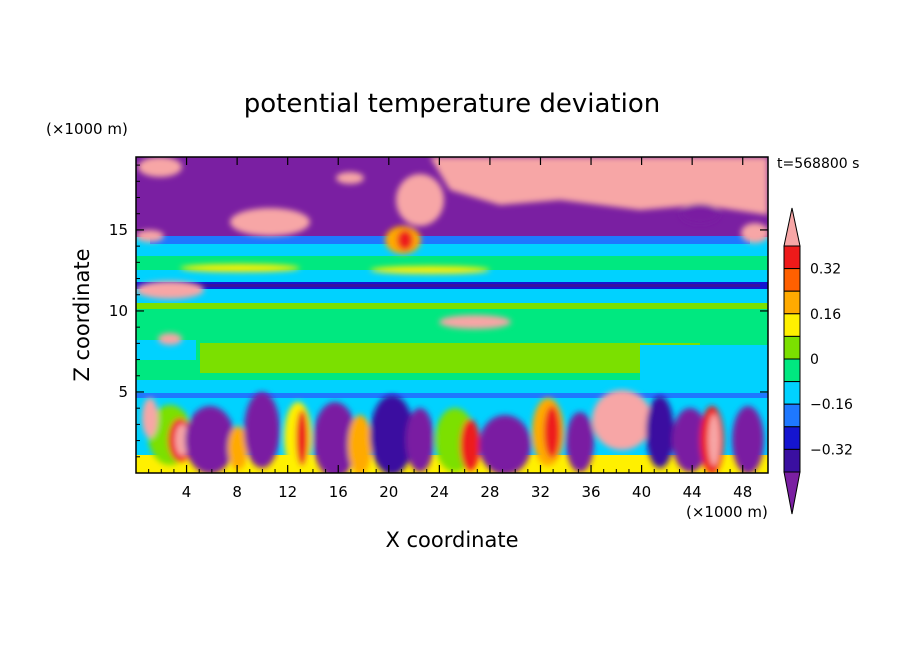 This screenshot has height=654, width=904. I want to click on x-tick-label: 28, so click(489, 492).